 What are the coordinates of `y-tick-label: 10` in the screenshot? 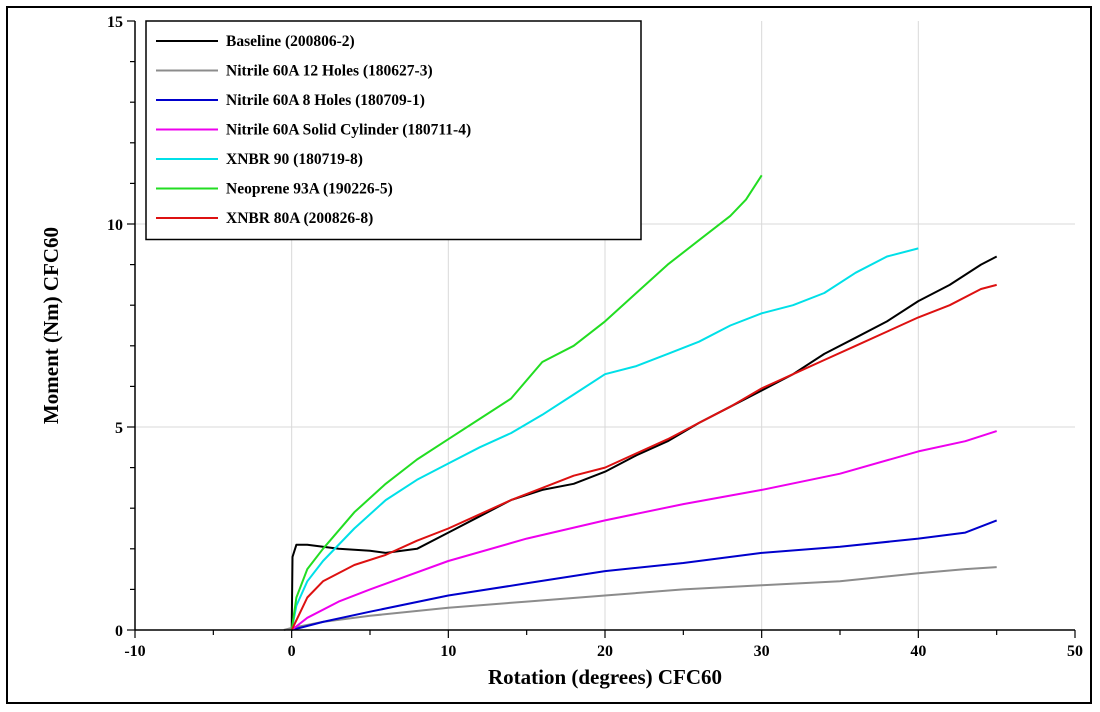 It's located at (115, 225).